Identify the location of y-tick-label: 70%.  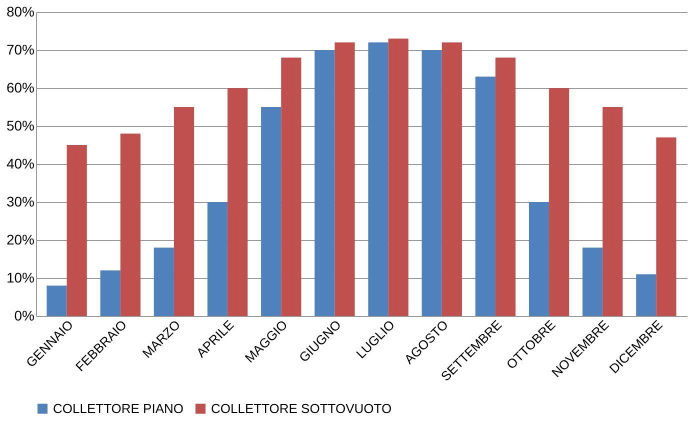
(20, 50).